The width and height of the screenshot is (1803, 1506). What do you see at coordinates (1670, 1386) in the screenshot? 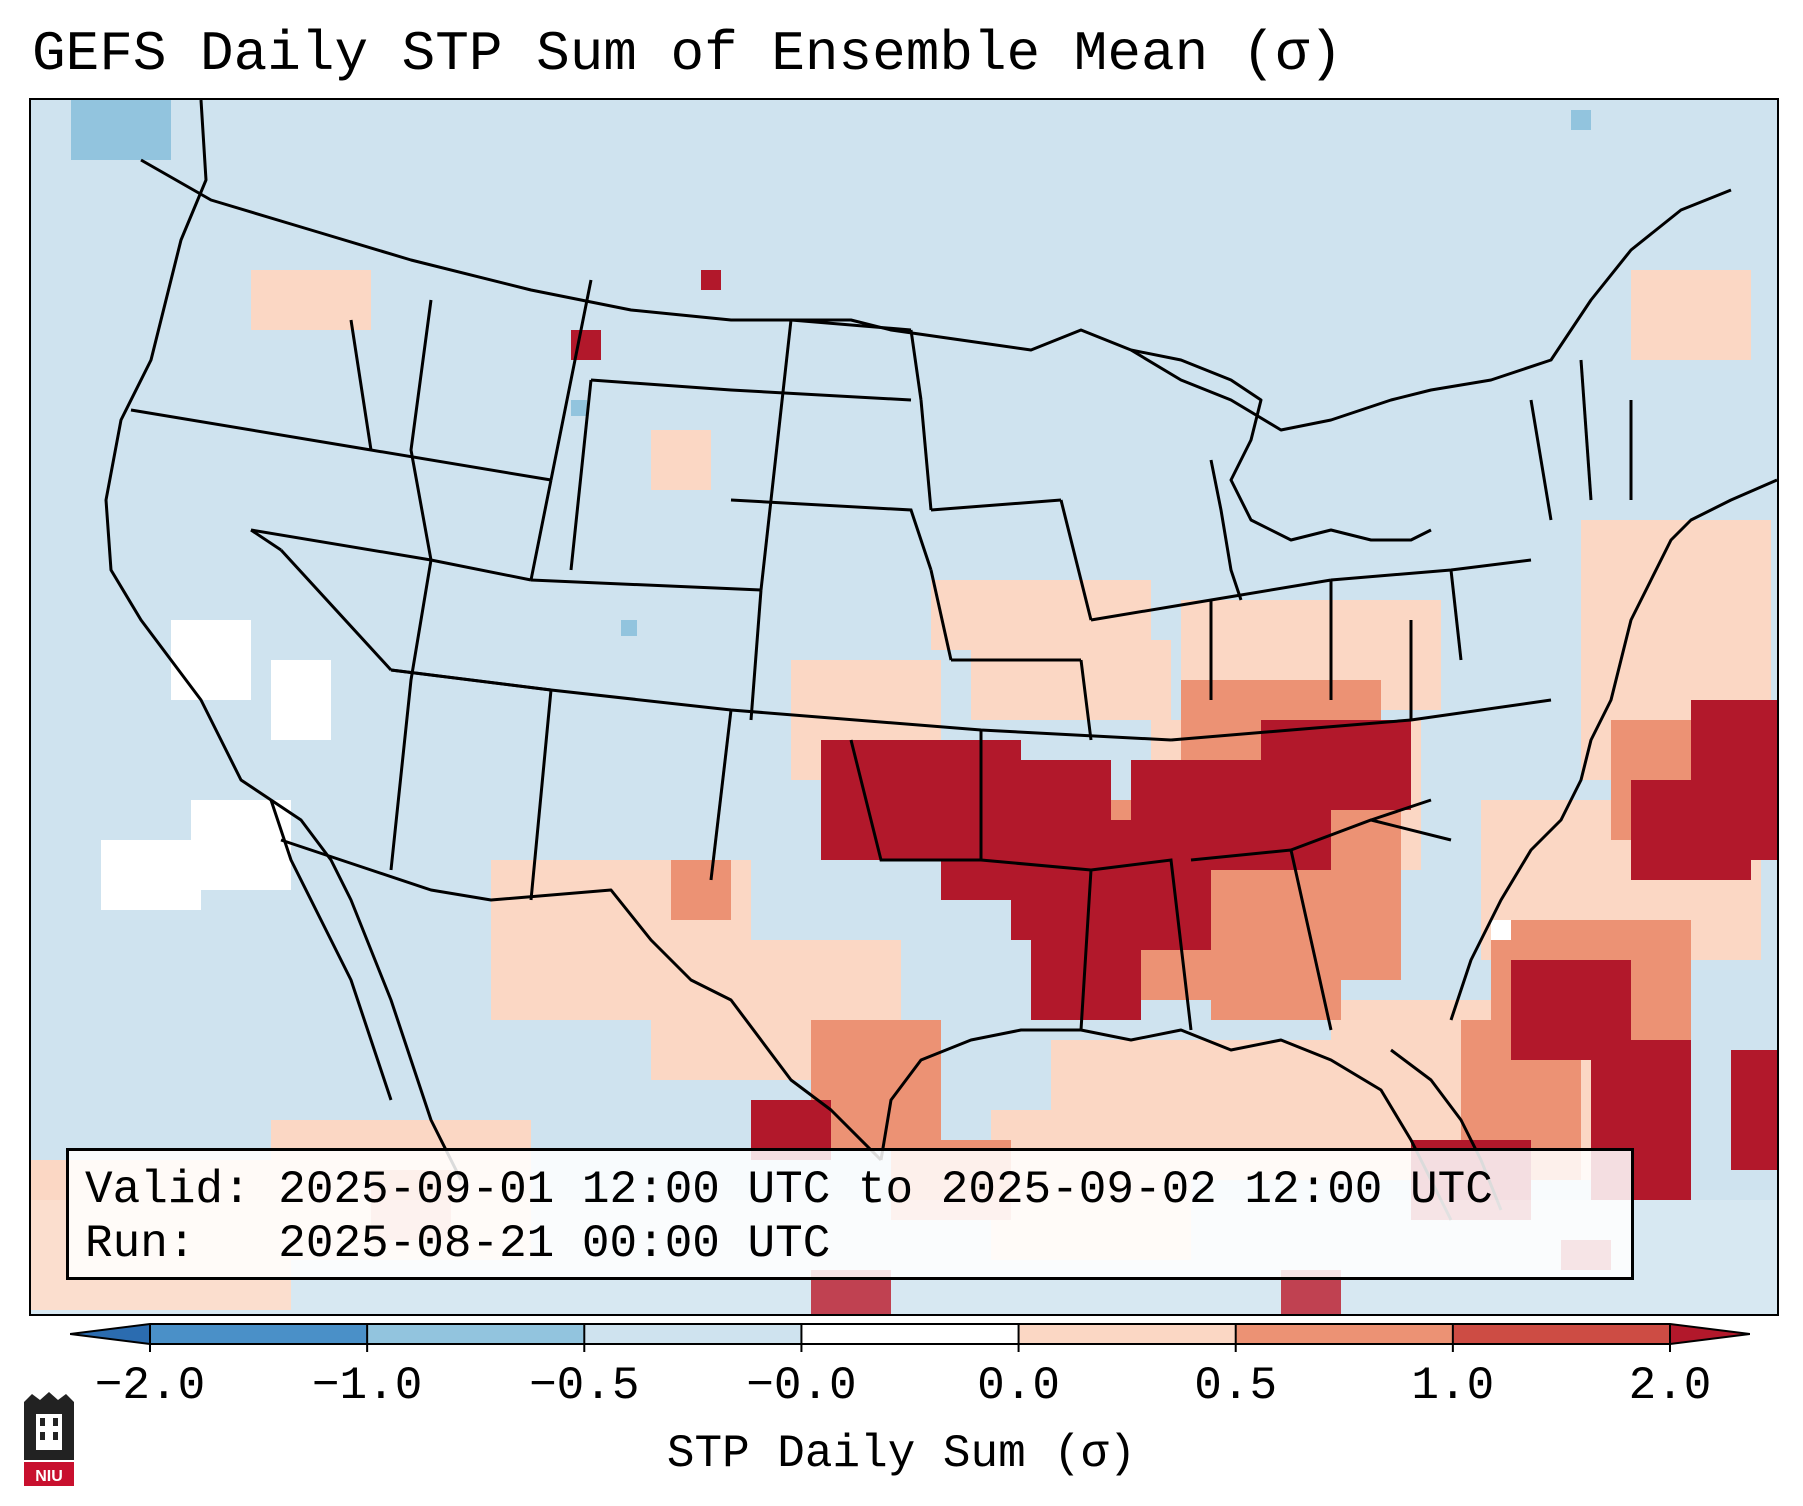
I see `colorbar-tick-label: 2.0` at bounding box center [1670, 1386].